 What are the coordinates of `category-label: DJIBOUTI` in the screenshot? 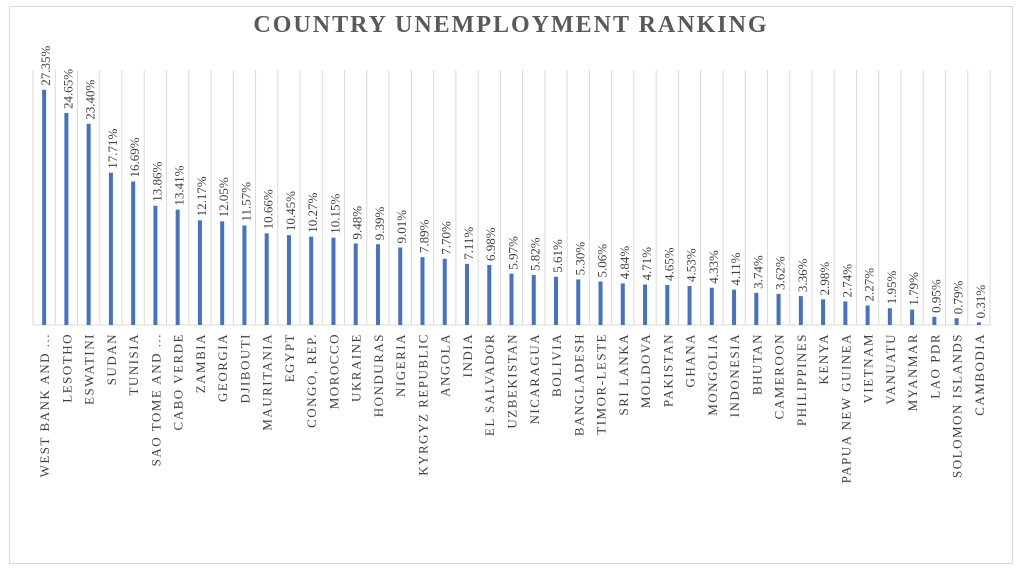 It's located at (244, 368).